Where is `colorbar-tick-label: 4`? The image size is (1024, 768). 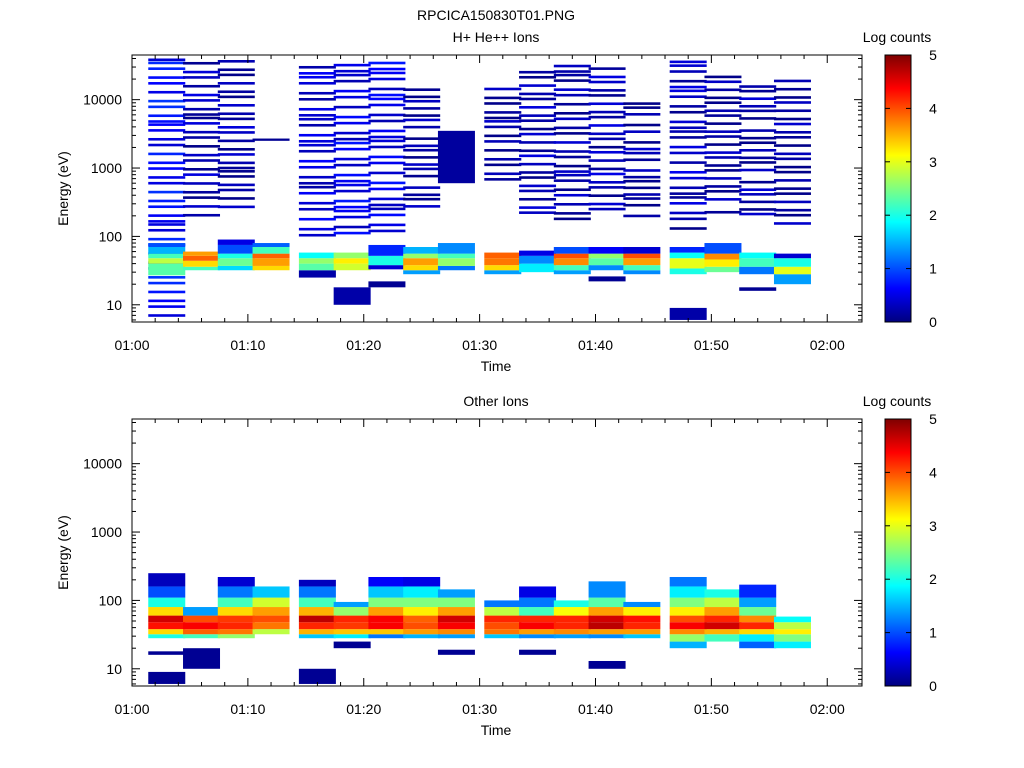
colorbar-tick-label: 4 is located at coordinates (933, 108).